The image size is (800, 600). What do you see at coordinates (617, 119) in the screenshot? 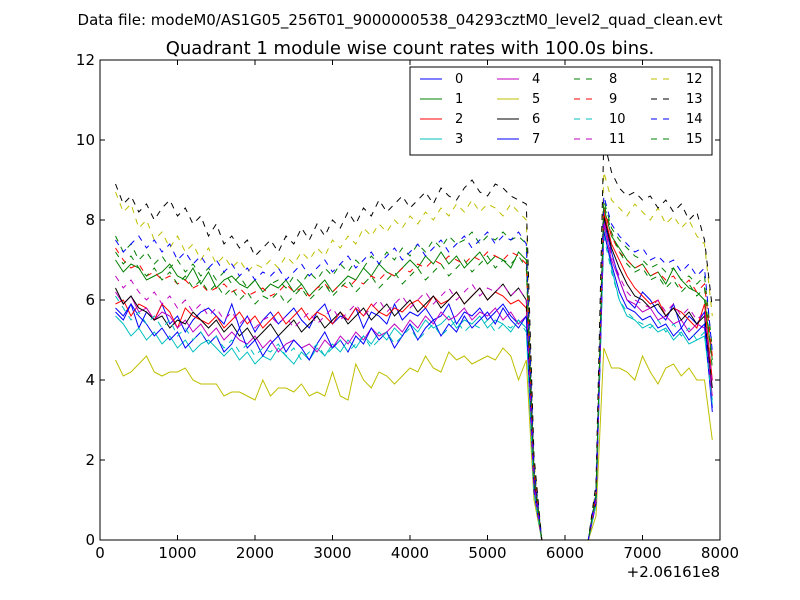
I see `legend-label-10: 10` at bounding box center [617, 119].